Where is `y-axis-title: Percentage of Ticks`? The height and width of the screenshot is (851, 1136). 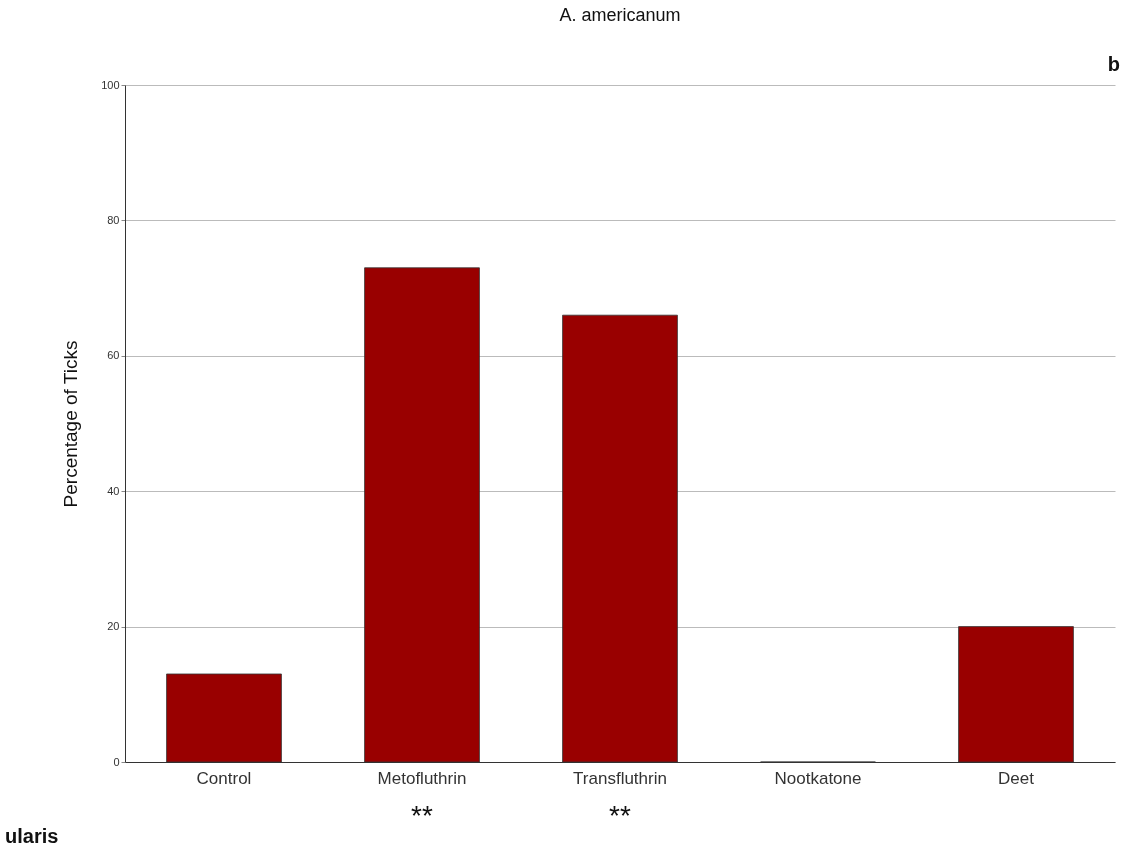
y-axis-title: Percentage of Ticks is located at coordinates (71, 424).